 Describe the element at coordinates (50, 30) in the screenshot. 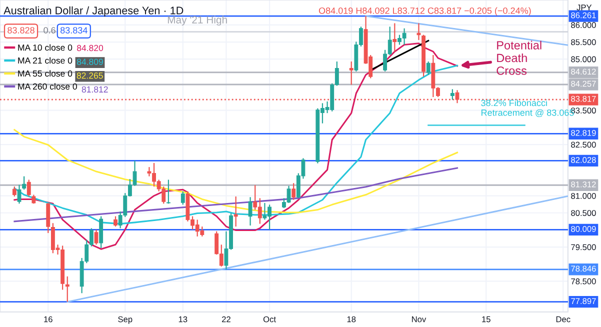

I see `annotation: 0.6` at that location.